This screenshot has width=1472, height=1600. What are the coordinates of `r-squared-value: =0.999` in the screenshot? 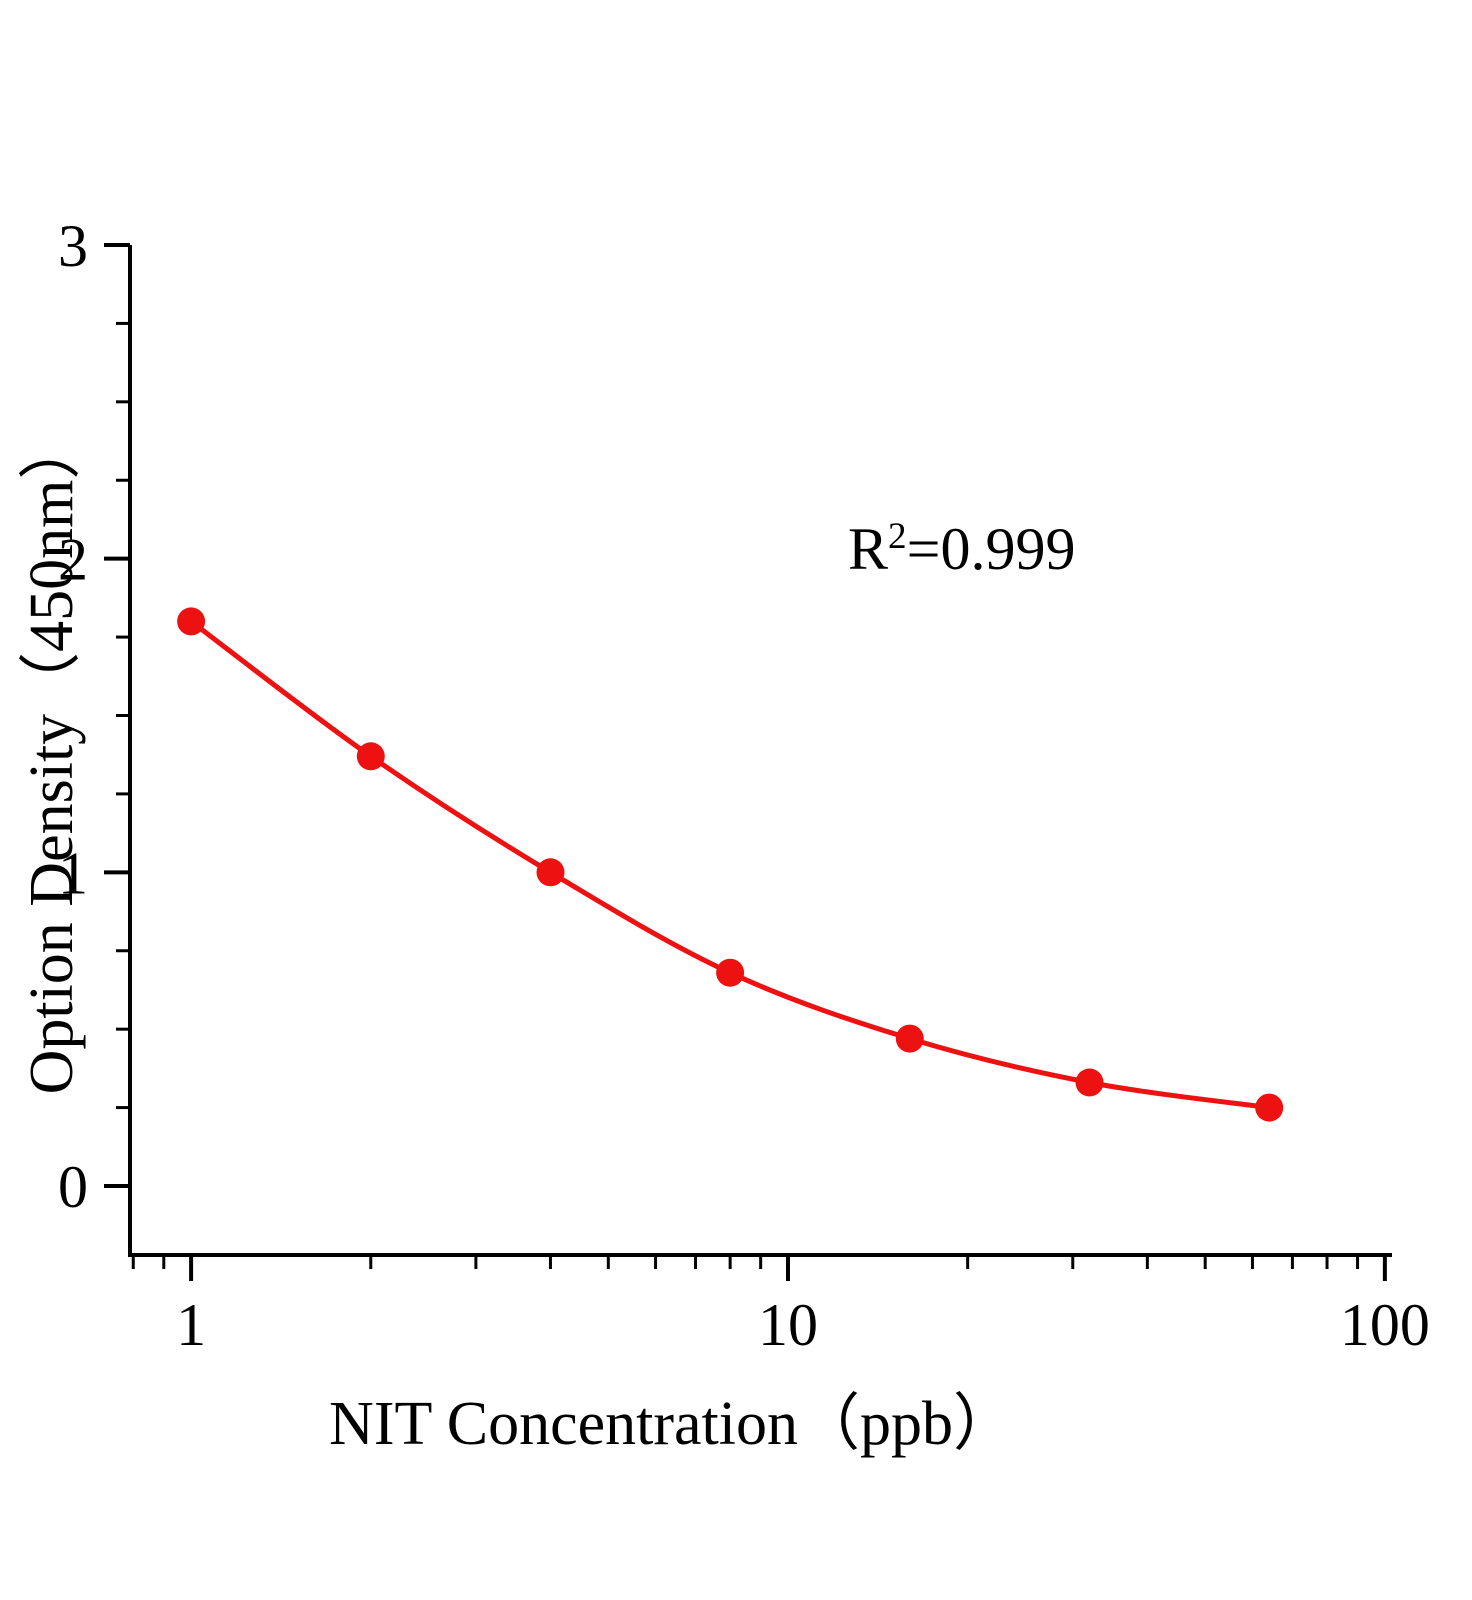 It's located at (991, 549).